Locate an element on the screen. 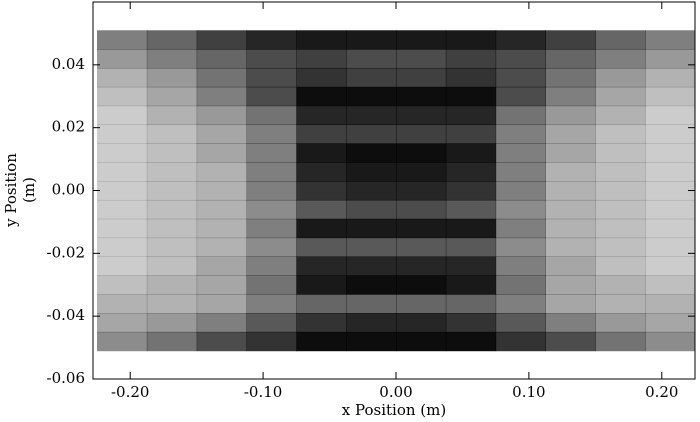  x-tick-label: 0.00 is located at coordinates (395, 392).